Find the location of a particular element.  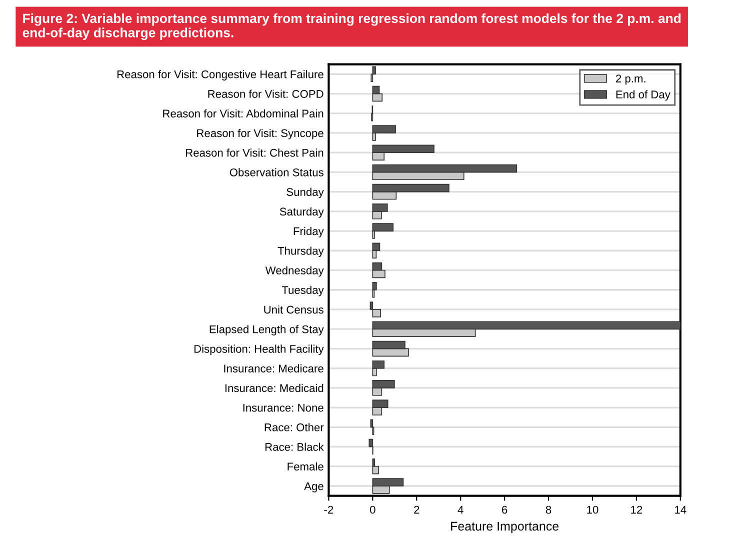

y-tick-label: Friday is located at coordinates (309, 232).